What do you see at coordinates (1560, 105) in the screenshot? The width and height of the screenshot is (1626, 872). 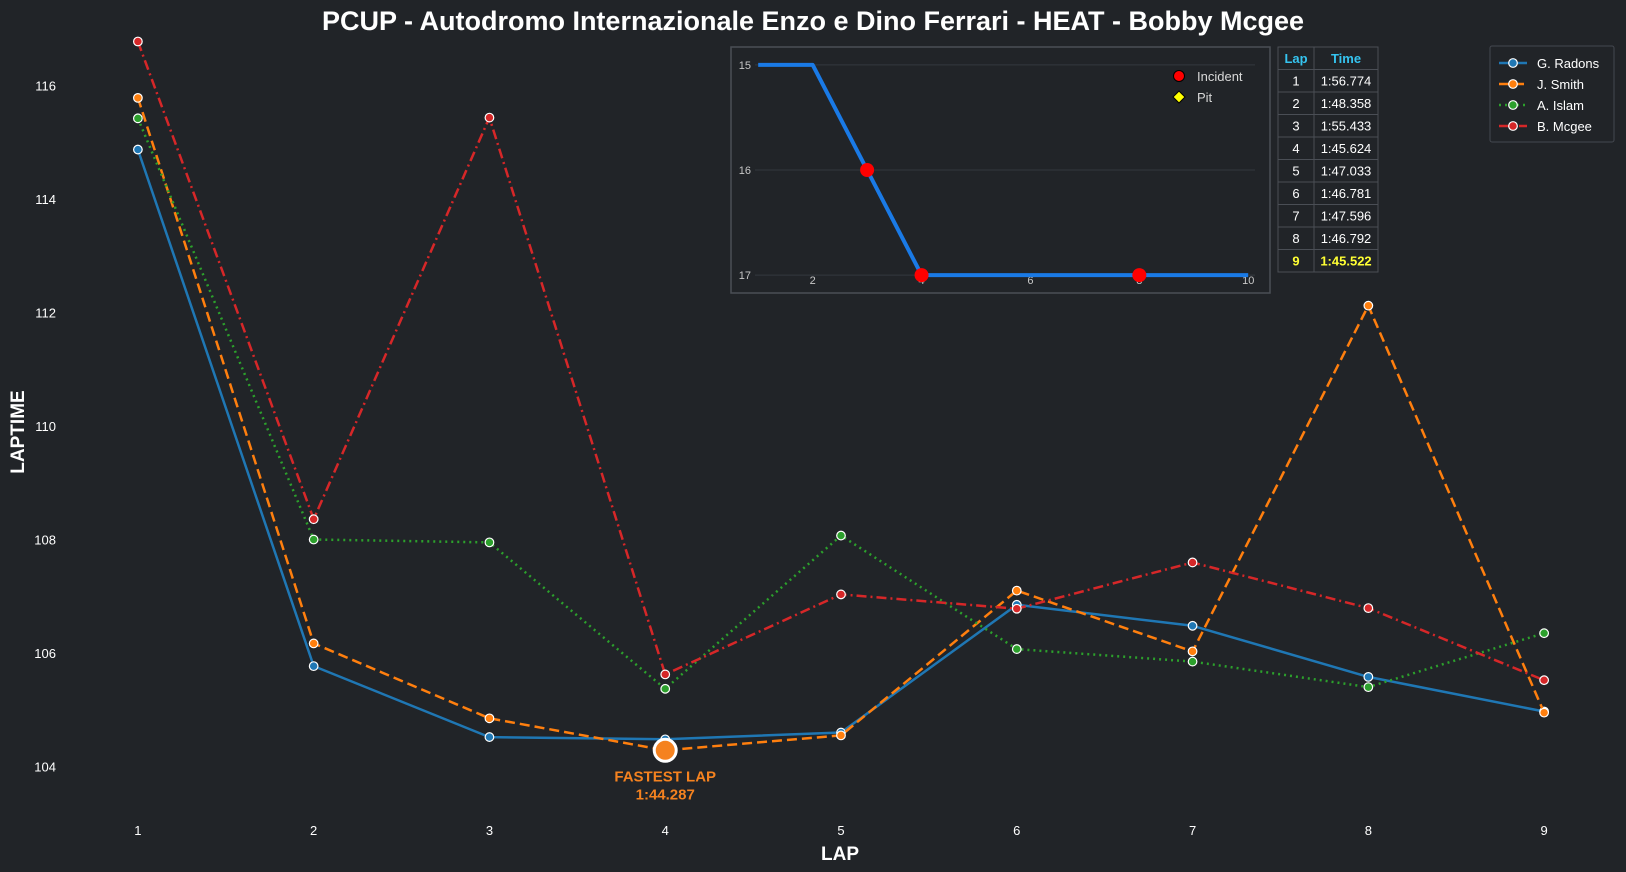 I see `legend-label: A. Islam` at bounding box center [1560, 105].